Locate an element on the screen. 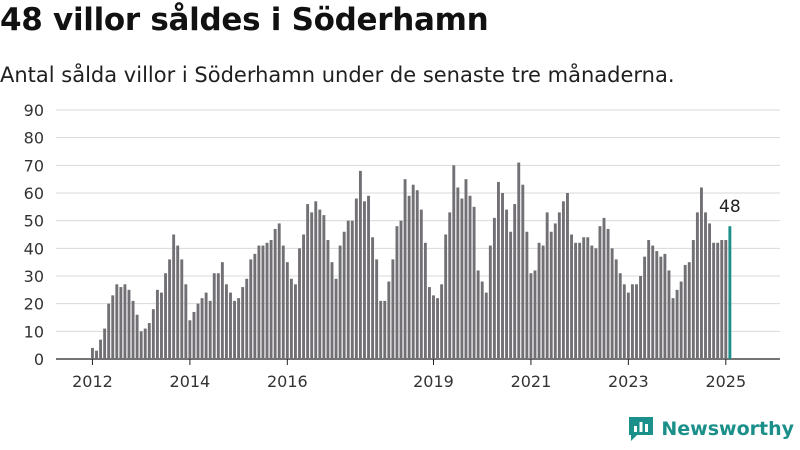  y-tick-label: 10 is located at coordinates (34, 331).